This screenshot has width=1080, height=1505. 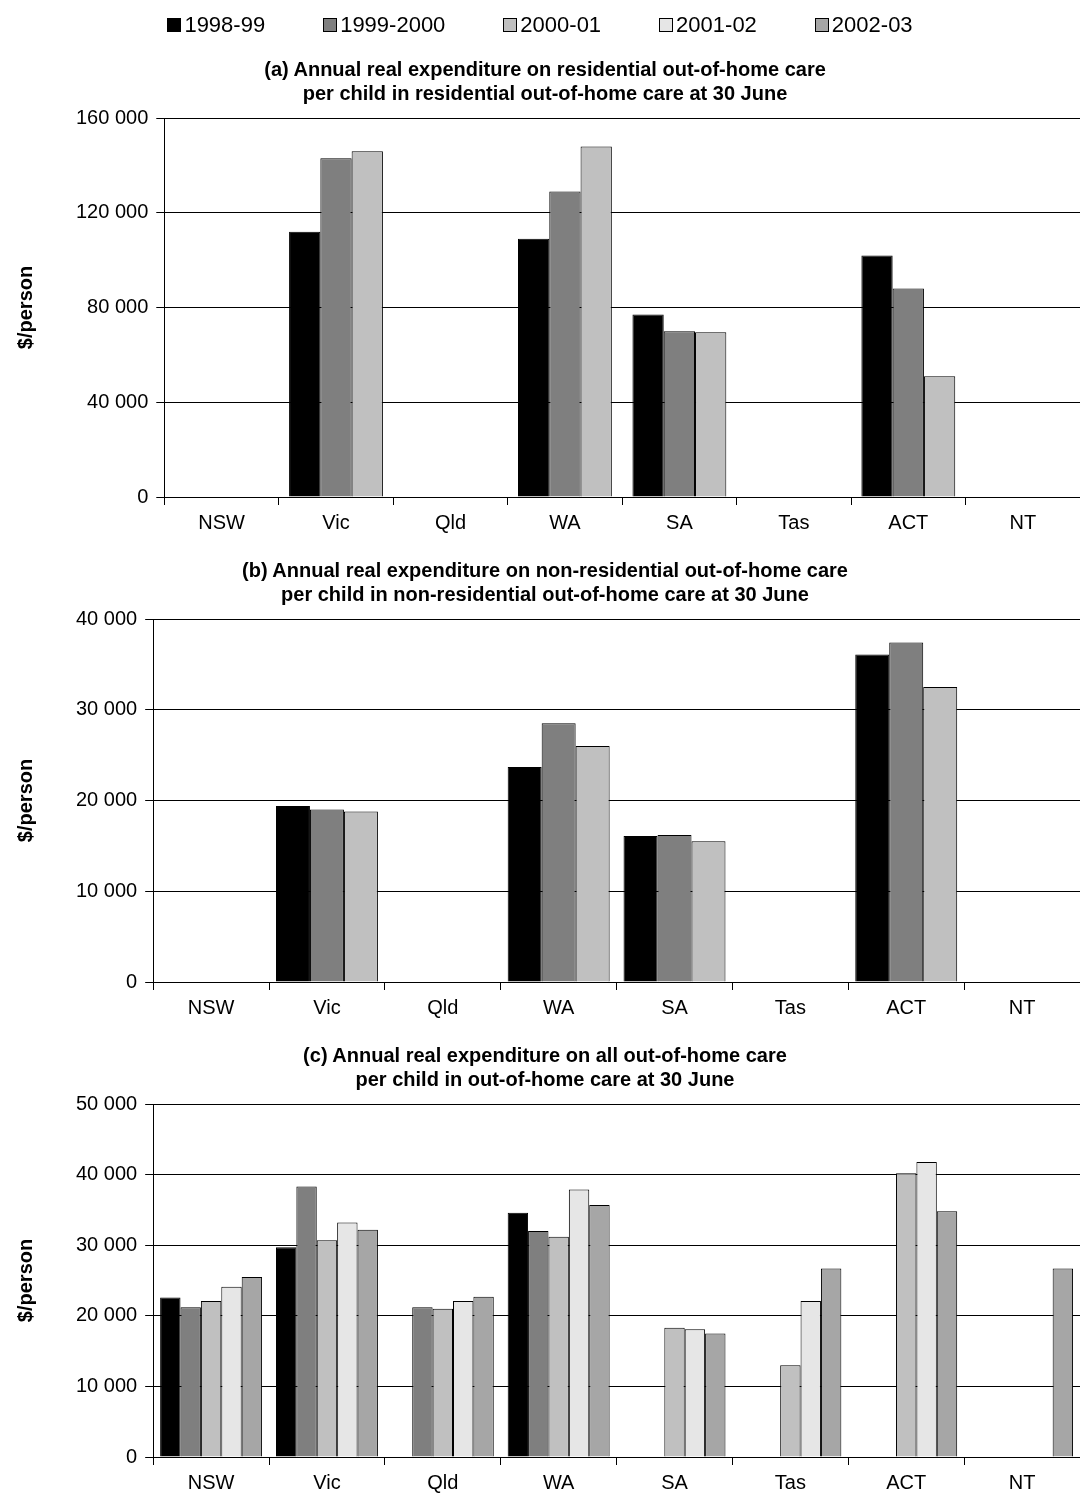 I want to click on legend-label: 2000-01, so click(x=561, y=25).